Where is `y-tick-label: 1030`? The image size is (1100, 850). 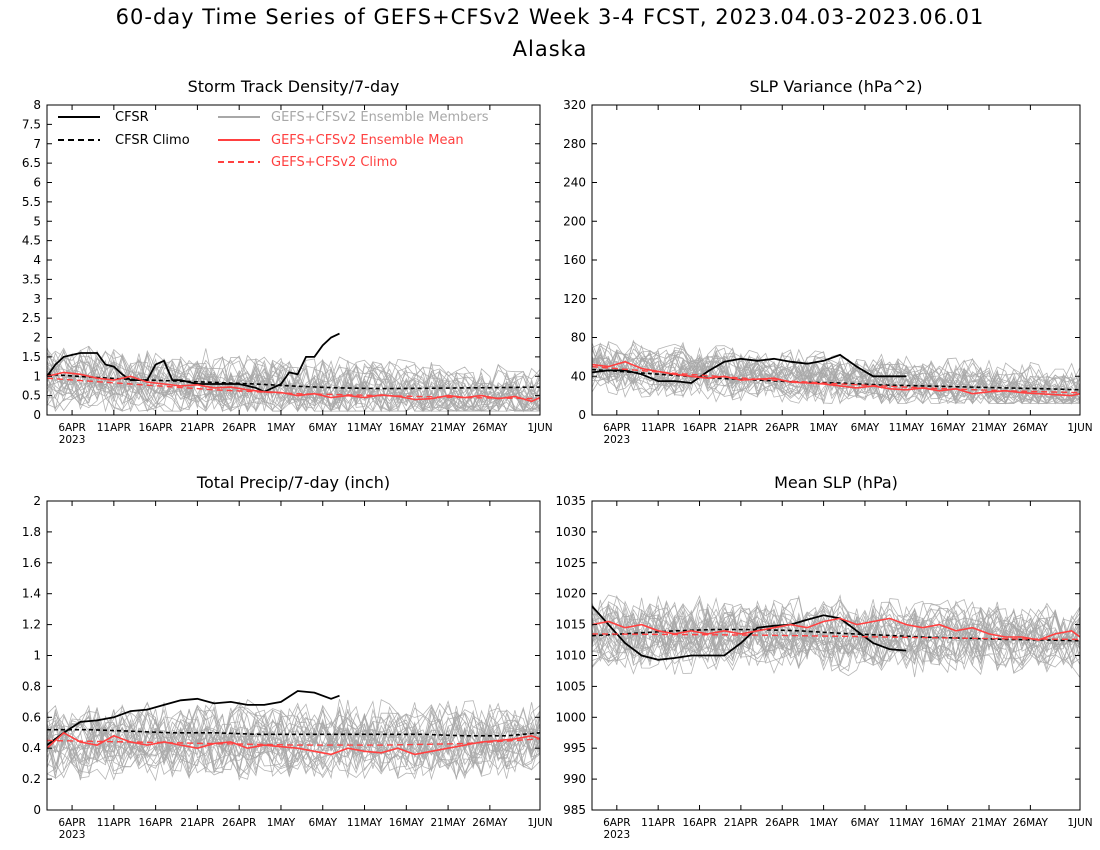
y-tick-label: 1030 is located at coordinates (570, 532).